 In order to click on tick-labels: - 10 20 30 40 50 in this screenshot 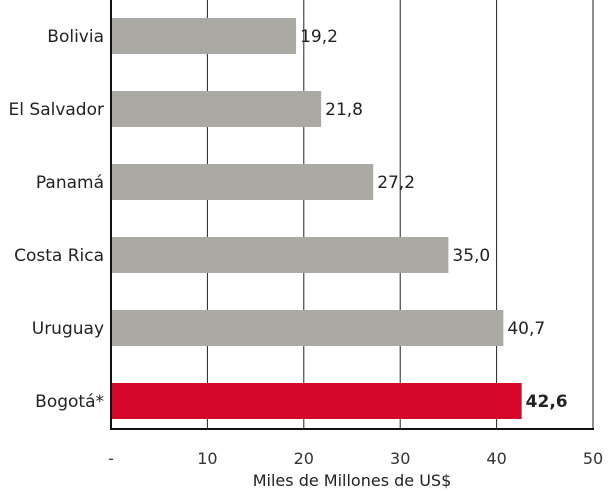, I will do `click(355, 458)`.